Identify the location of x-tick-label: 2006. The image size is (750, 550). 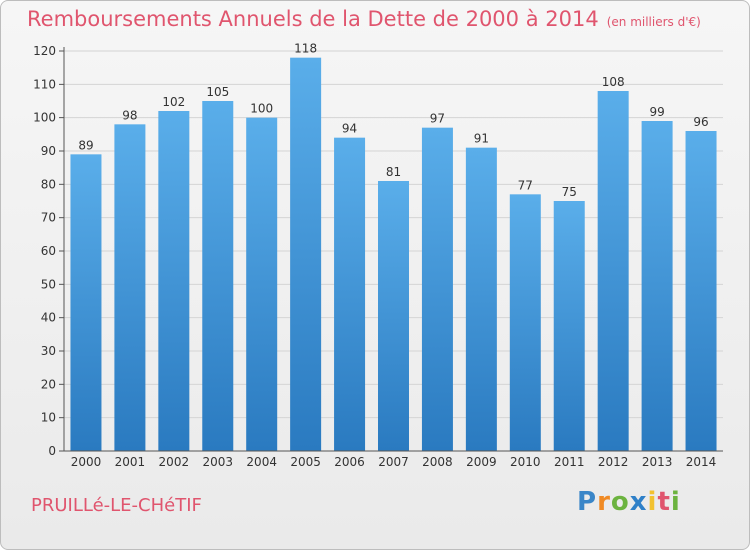
(349, 462).